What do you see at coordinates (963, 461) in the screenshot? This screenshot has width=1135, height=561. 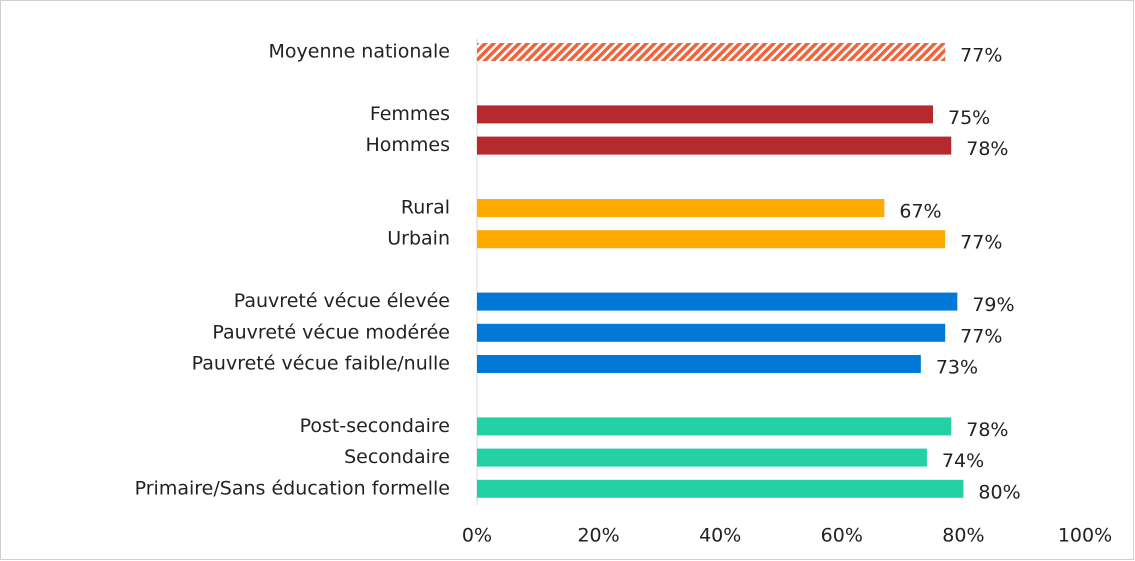 I see `value-label: 74%` at bounding box center [963, 461].